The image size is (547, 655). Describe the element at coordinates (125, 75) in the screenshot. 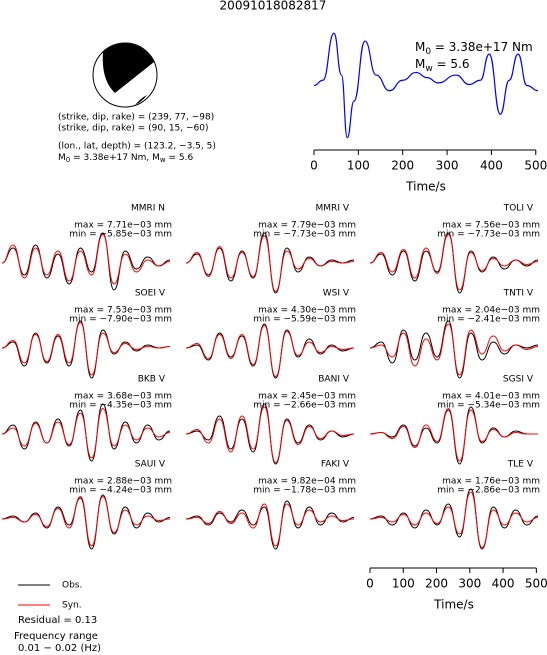

I see `beachball` at that location.